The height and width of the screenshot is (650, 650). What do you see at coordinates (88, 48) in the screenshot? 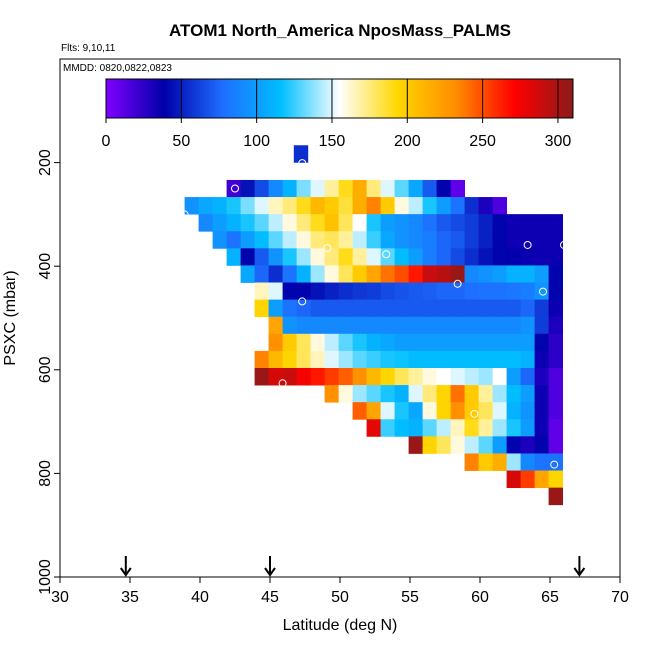
I see `flights-label: Flts: 9,10,11` at bounding box center [88, 48].